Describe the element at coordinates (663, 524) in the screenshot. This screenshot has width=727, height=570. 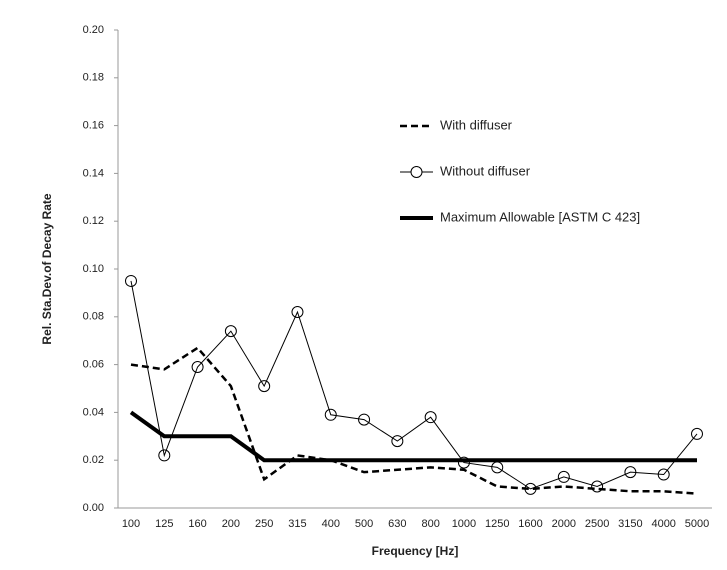
I see `x-tick-label: 4000` at that location.